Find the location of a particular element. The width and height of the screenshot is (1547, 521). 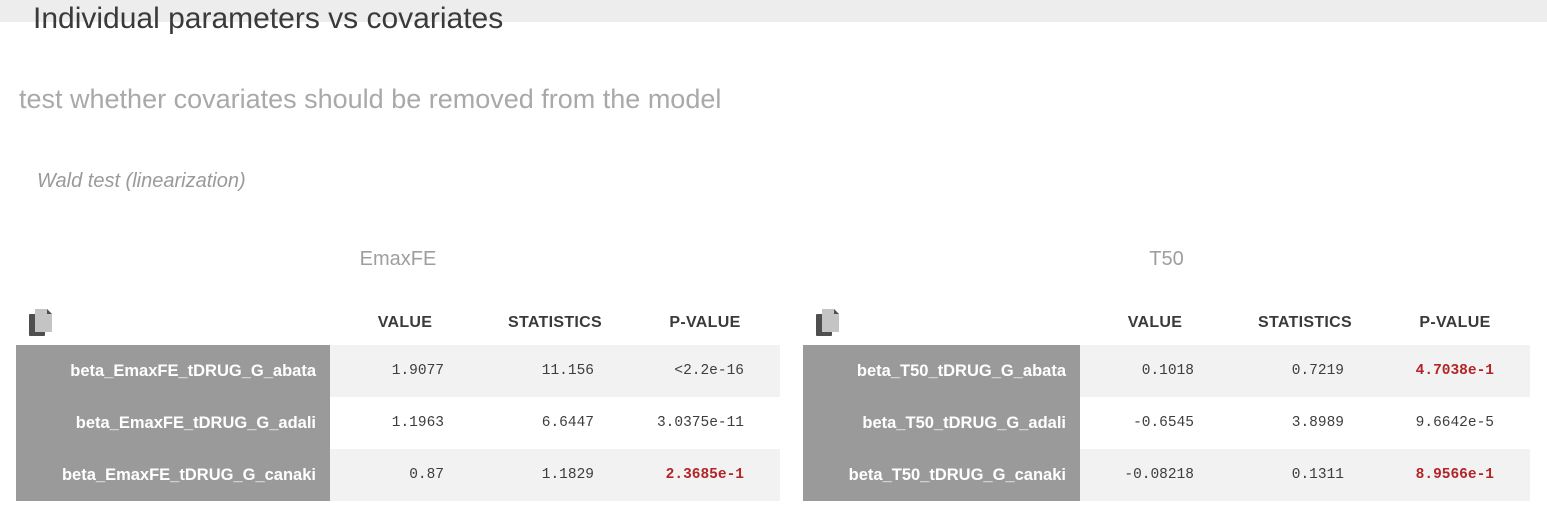

cell-value: 0.87 is located at coordinates (405, 475).